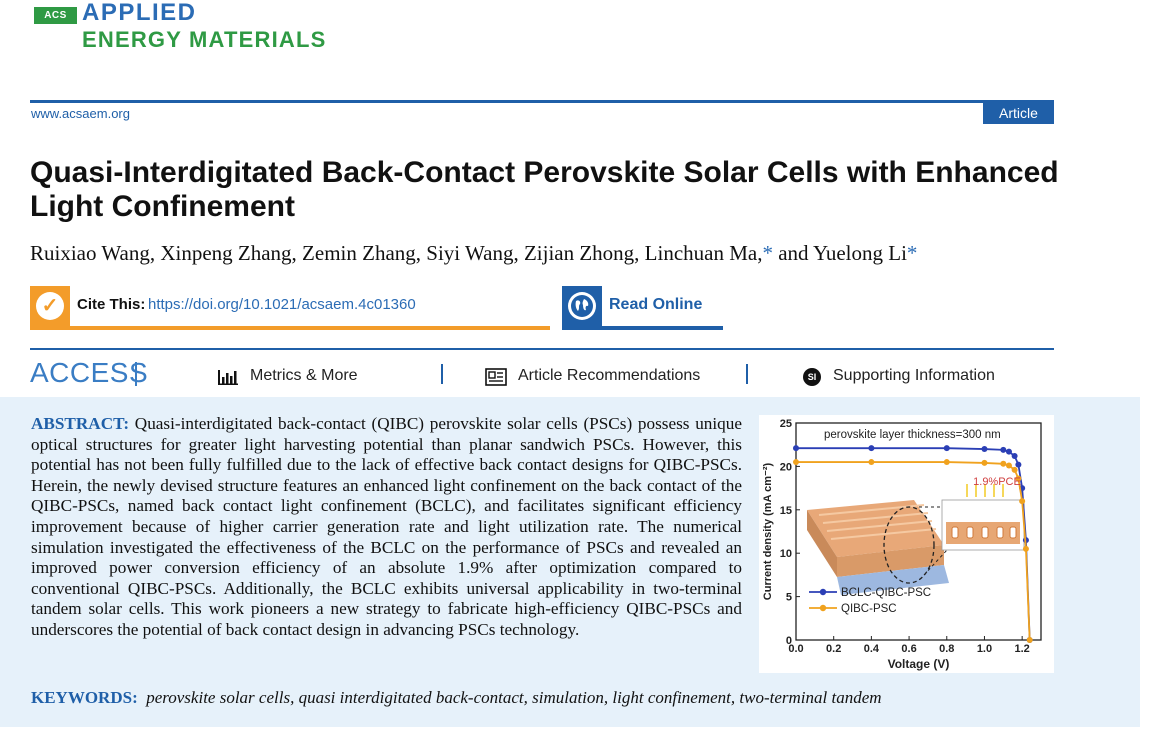 This screenshot has height=736, width=1151. Describe the element at coordinates (227, 377) in the screenshot. I see `bar-chart-icon` at that location.